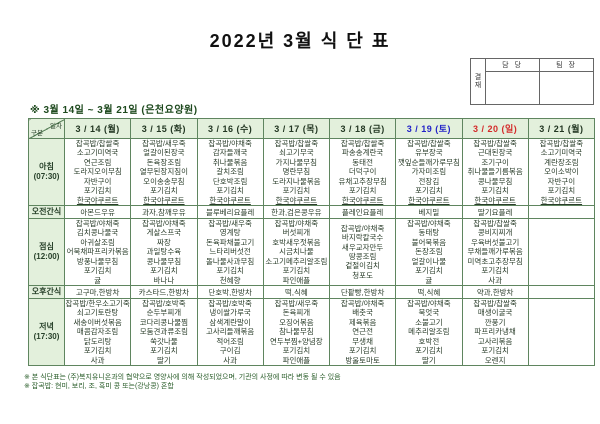 The height and width of the screenshot is (424, 600). What do you see at coordinates (230, 153) in the screenshot?
I see `menu-item: 감자들깨국` at bounding box center [230, 153].